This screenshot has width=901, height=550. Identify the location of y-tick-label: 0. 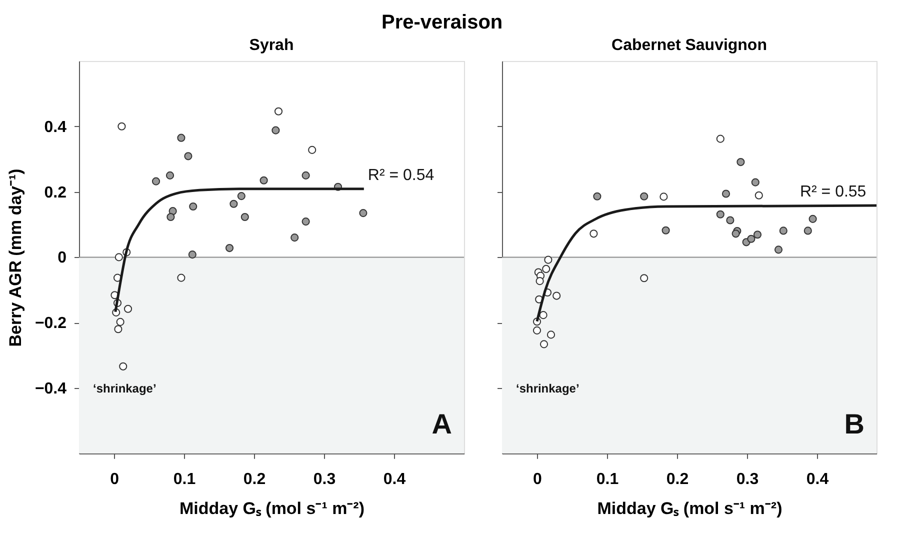
(62, 258).